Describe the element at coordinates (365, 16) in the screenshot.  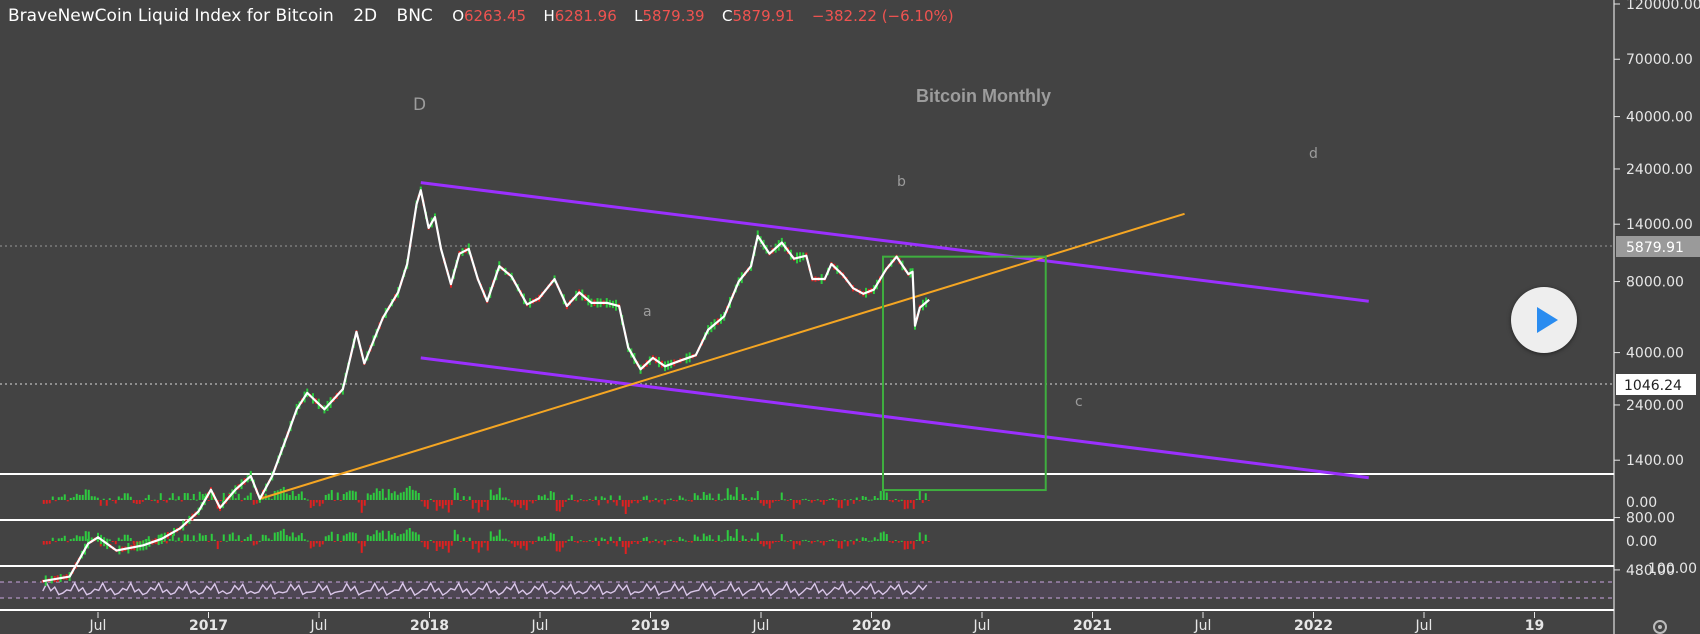
I see `interval-label: 2D` at that location.